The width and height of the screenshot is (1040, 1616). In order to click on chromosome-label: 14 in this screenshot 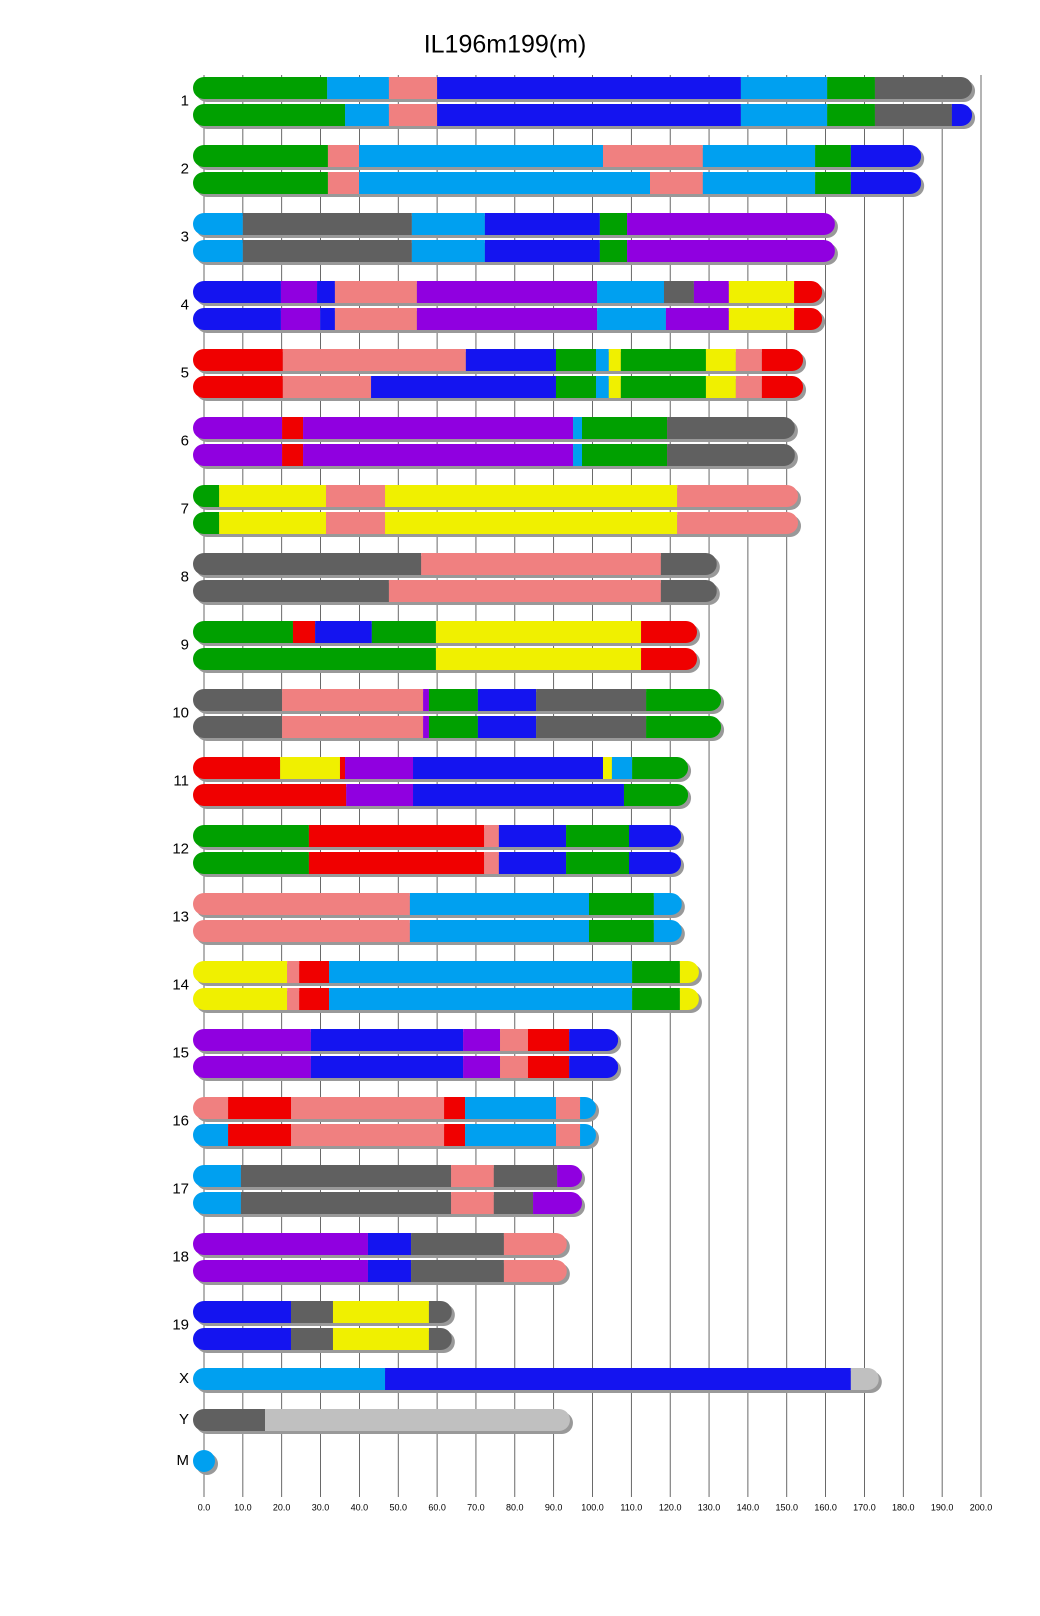, I will do `click(180, 984)`.